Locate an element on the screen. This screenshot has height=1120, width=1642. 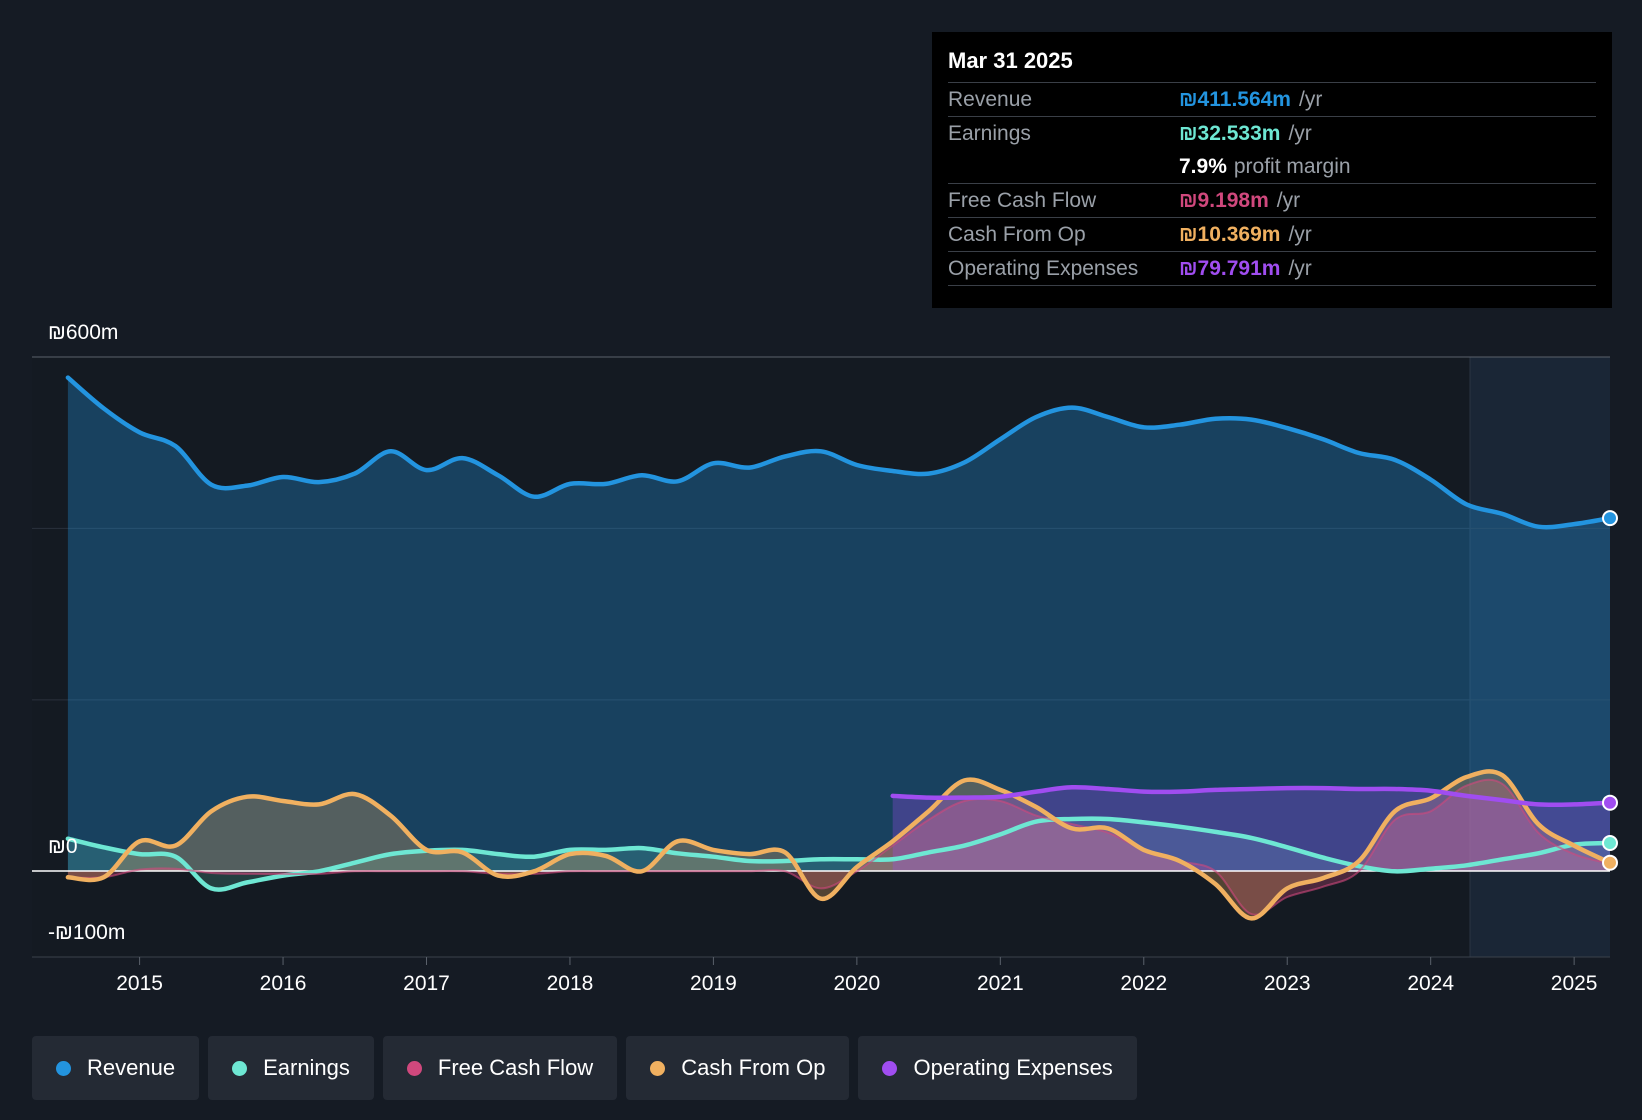
revenue-end-dot is located at coordinates (1610, 518).